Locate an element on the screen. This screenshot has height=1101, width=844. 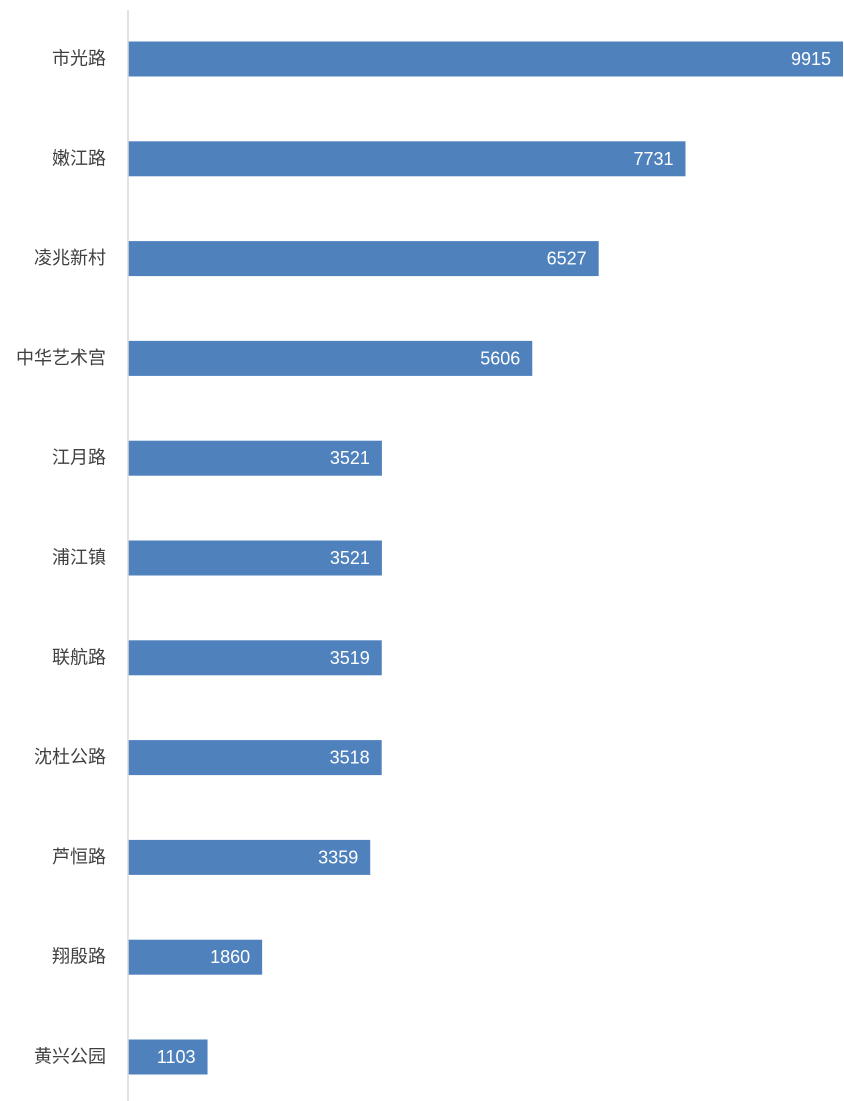
value-label: 6527 is located at coordinates (567, 259).